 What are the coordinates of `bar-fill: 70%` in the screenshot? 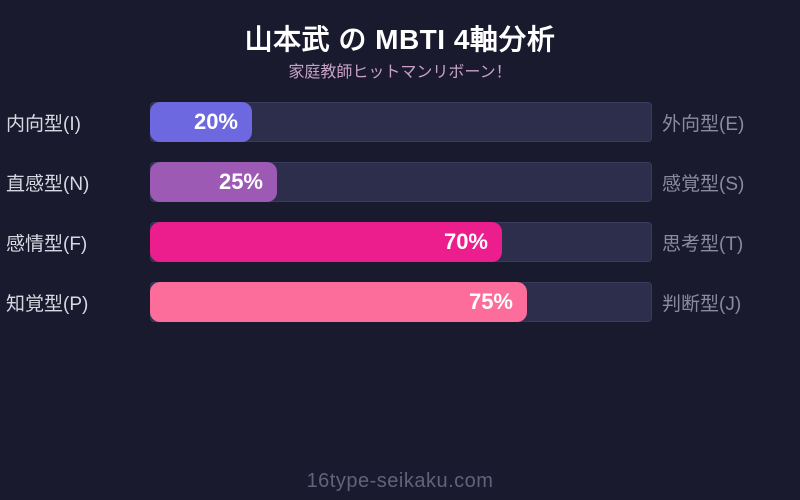 It's located at (326, 242).